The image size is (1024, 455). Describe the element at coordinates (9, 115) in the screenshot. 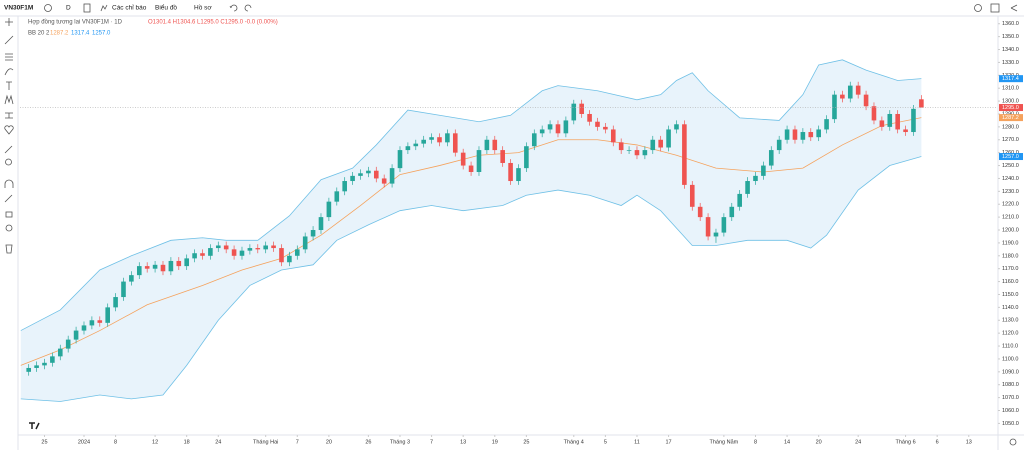

I see `forecast` at that location.